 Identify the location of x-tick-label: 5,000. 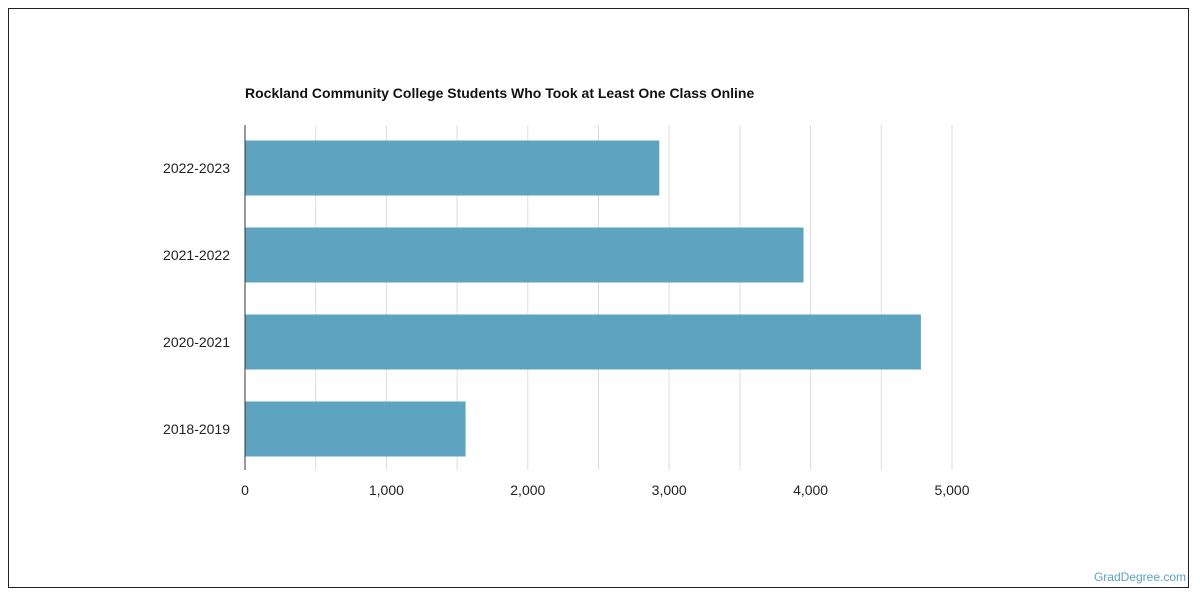
(951, 490).